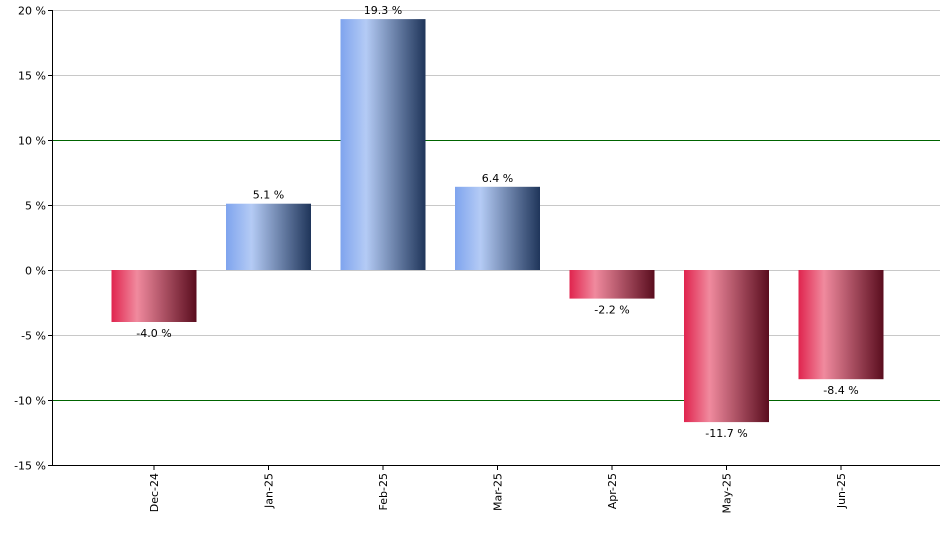  What do you see at coordinates (726, 433) in the screenshot?
I see `data-label-May-25: -11.7 %` at bounding box center [726, 433].